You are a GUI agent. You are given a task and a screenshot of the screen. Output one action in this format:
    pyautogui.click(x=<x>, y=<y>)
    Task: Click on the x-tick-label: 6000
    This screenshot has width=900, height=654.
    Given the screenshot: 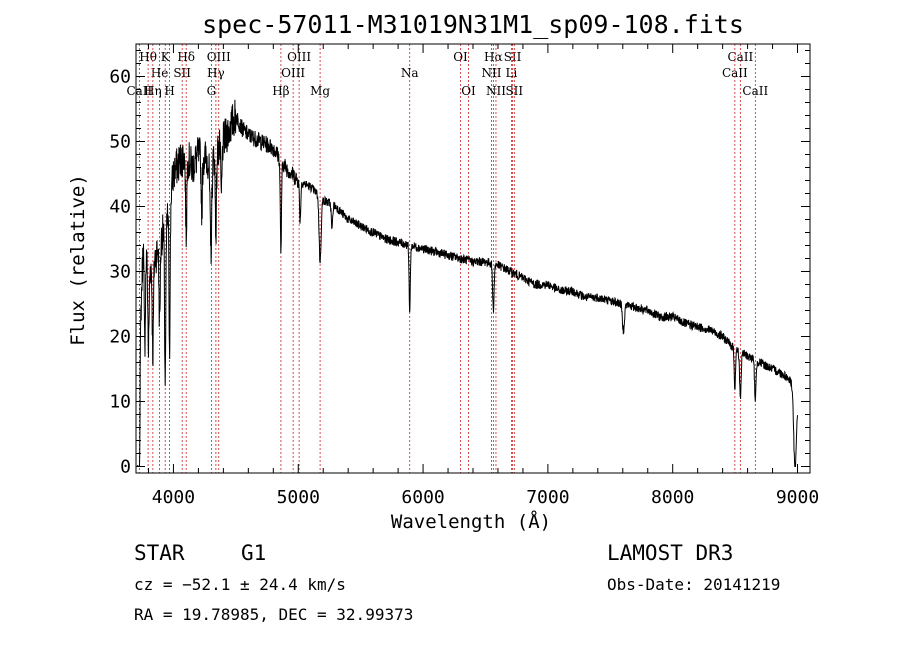 What is the action you would take?
    pyautogui.click(x=422, y=497)
    